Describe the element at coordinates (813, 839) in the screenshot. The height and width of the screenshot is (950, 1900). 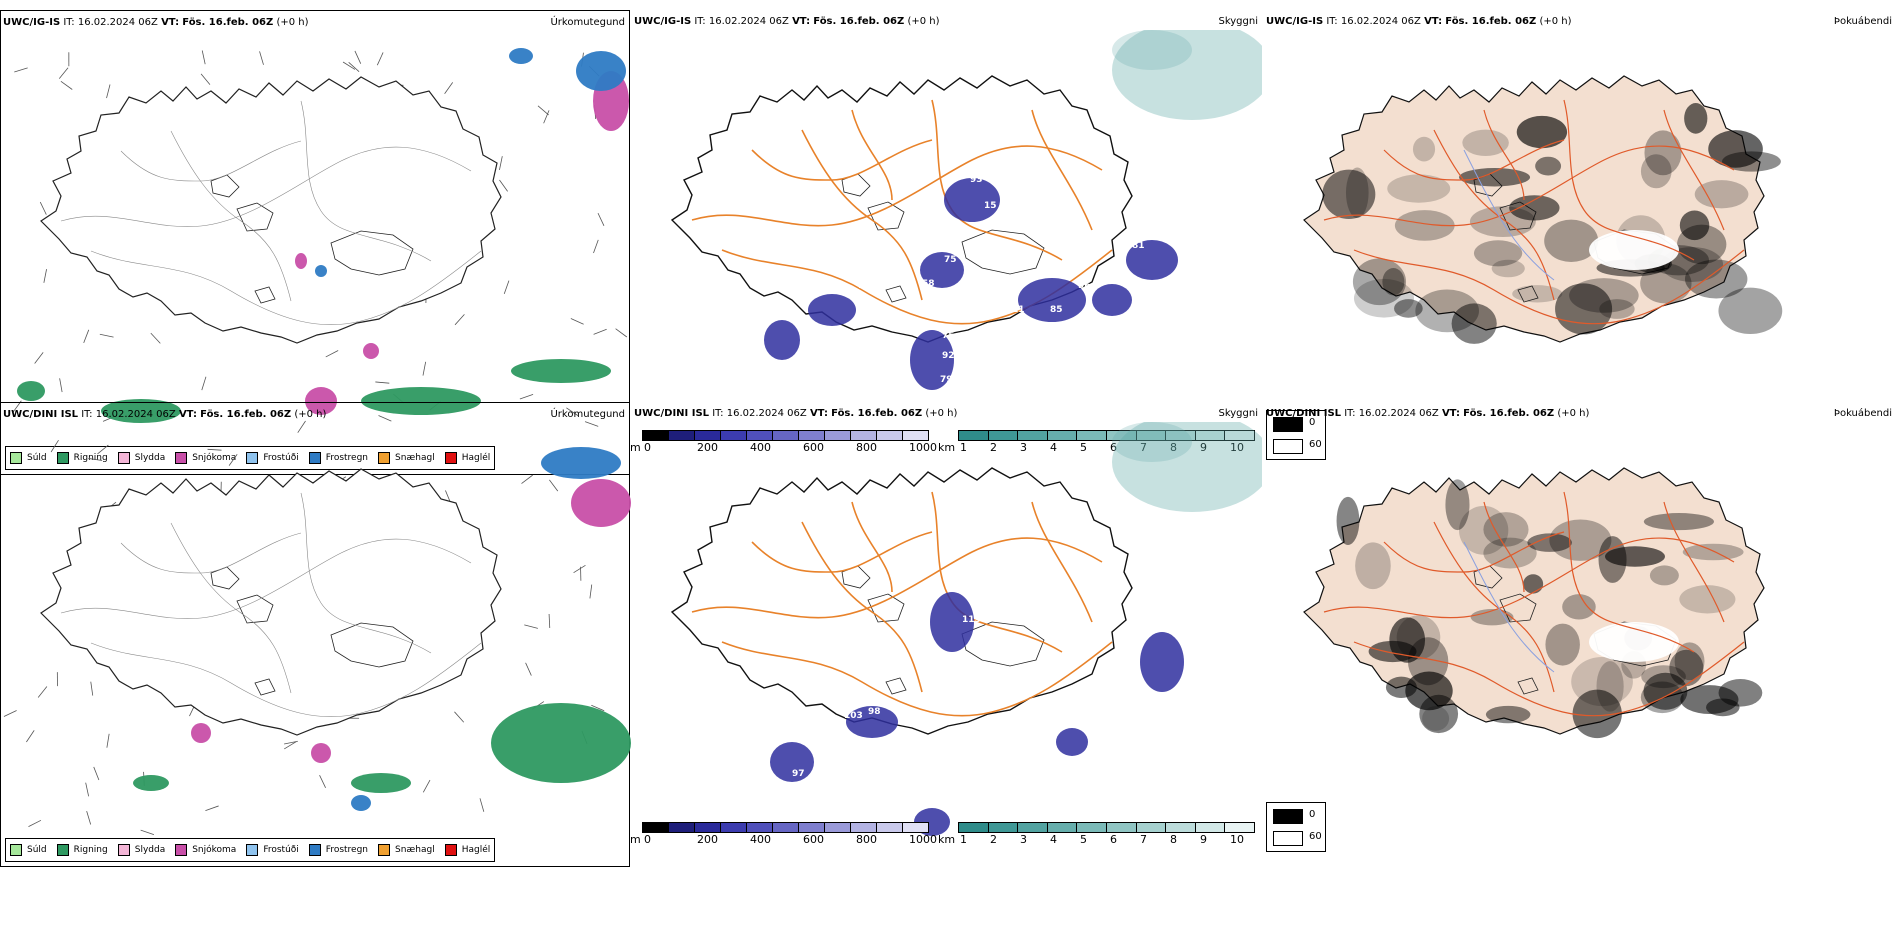
I see `colorbar-tick: 600` at that location.